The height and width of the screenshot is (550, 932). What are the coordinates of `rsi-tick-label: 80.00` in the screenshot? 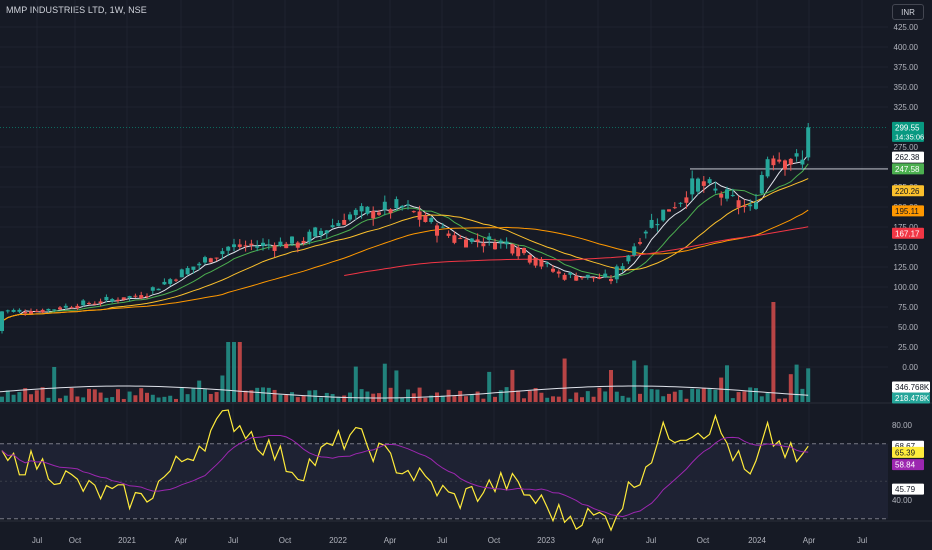 It's located at (902, 425).